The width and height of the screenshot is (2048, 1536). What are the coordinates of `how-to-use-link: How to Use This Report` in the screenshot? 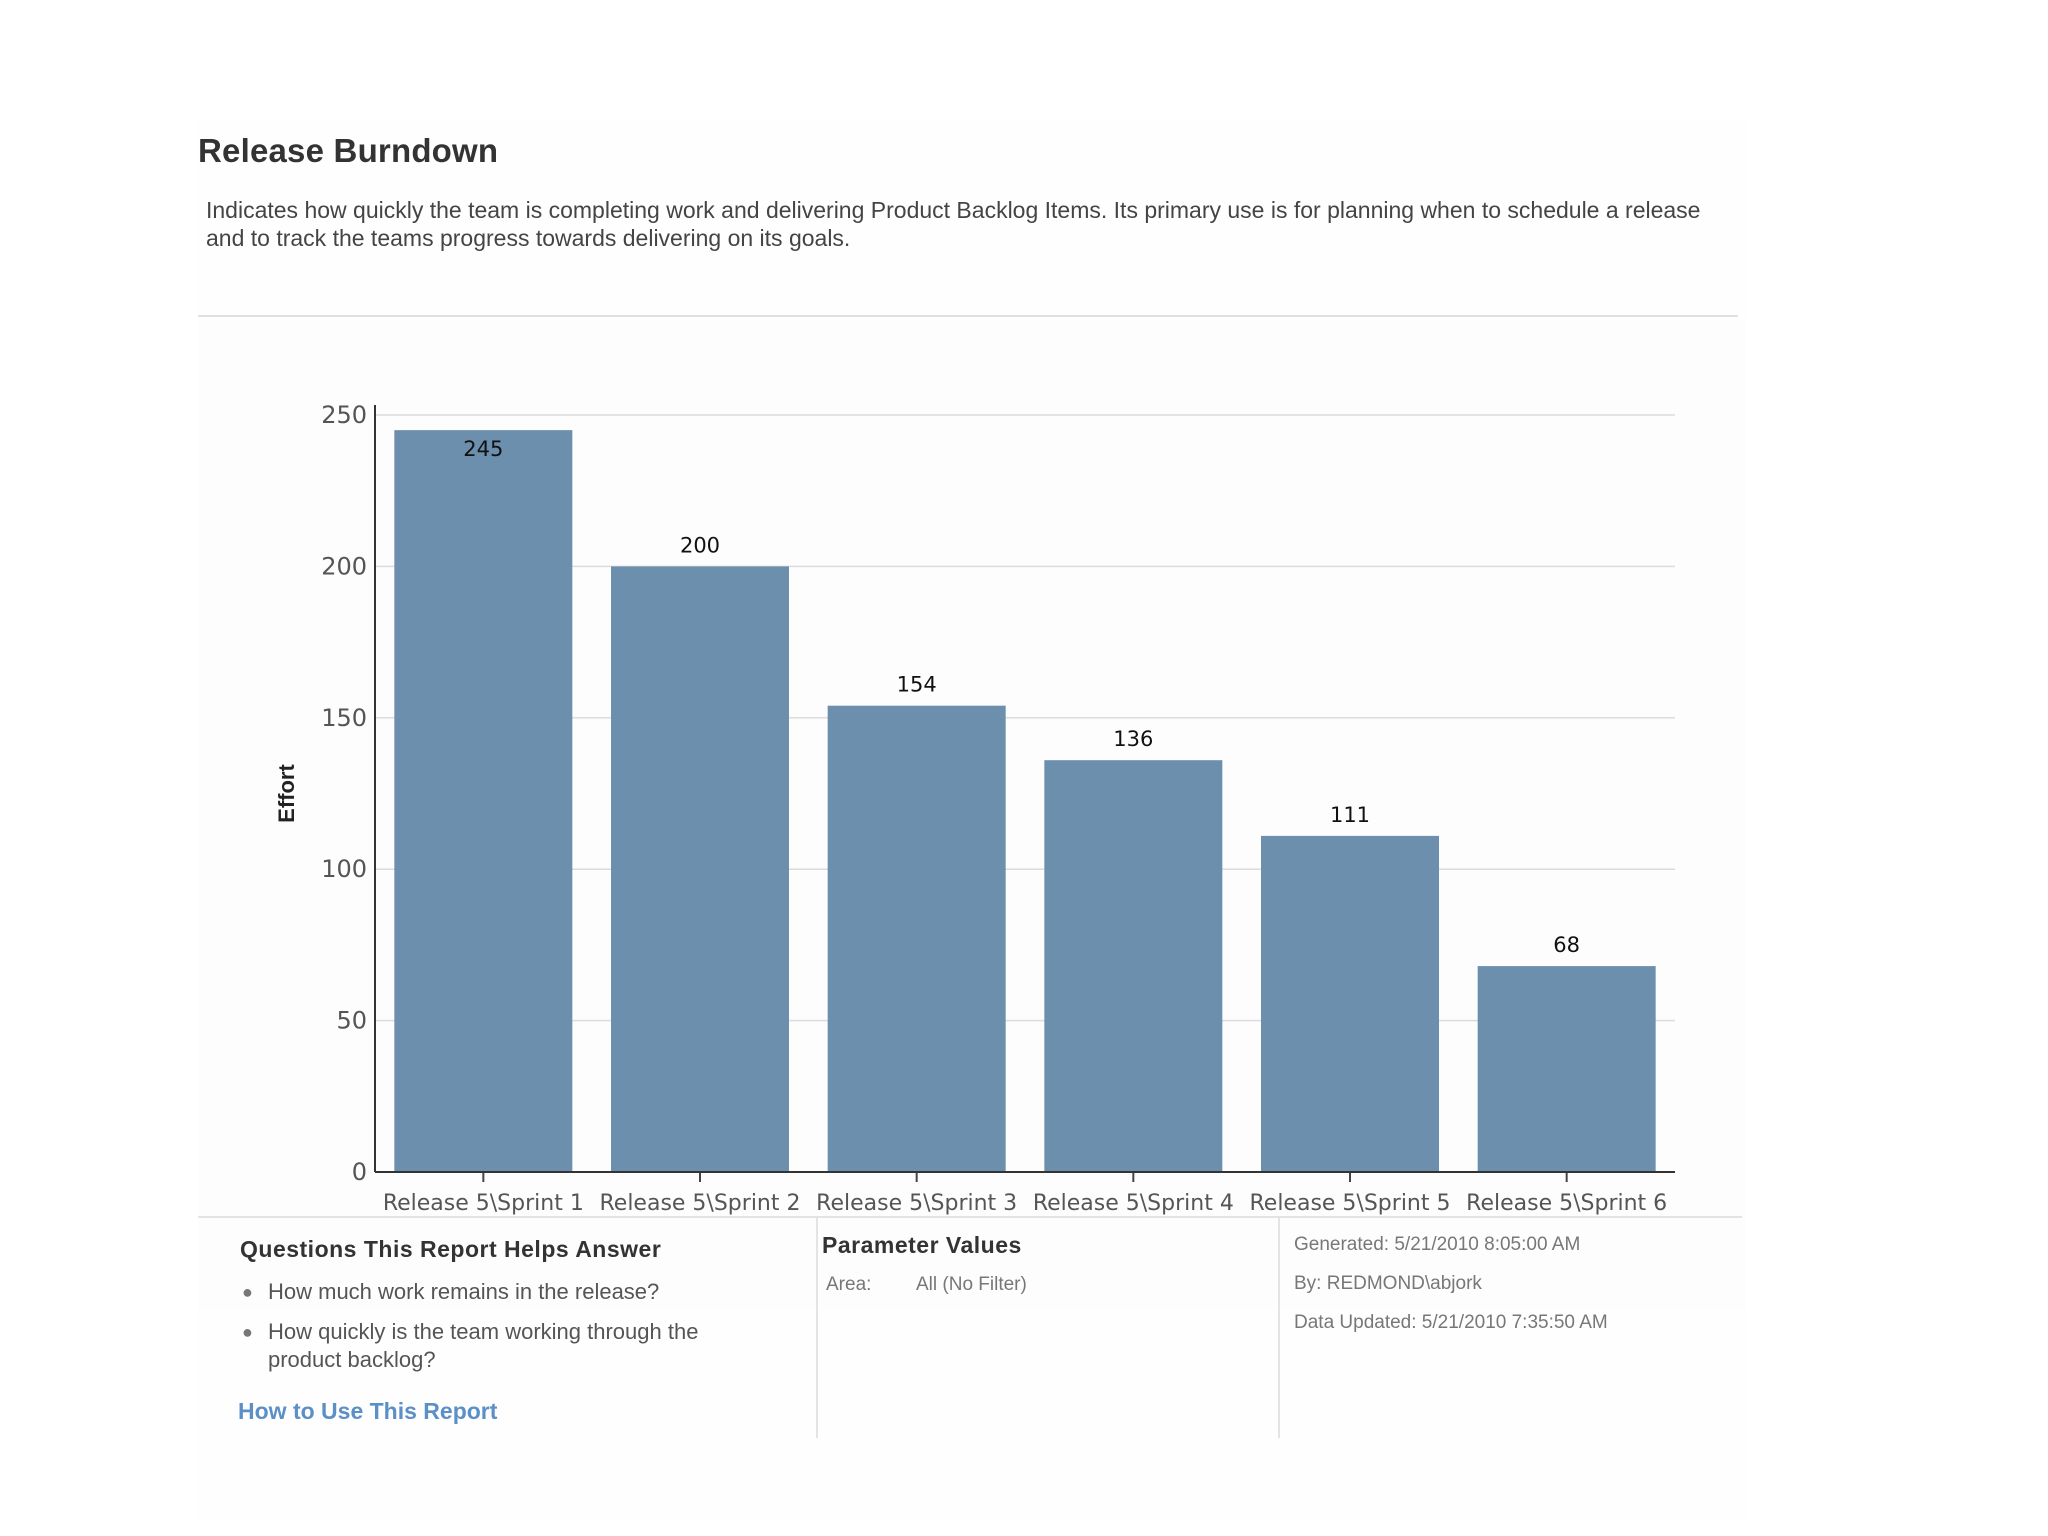 It's located at (368, 1411).